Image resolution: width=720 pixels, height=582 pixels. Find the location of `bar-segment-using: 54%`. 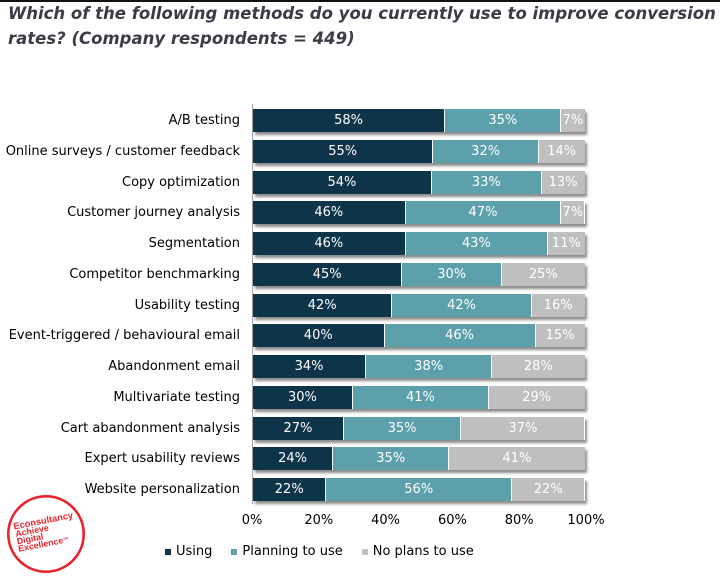

bar-segment-using: 54% is located at coordinates (342, 182).